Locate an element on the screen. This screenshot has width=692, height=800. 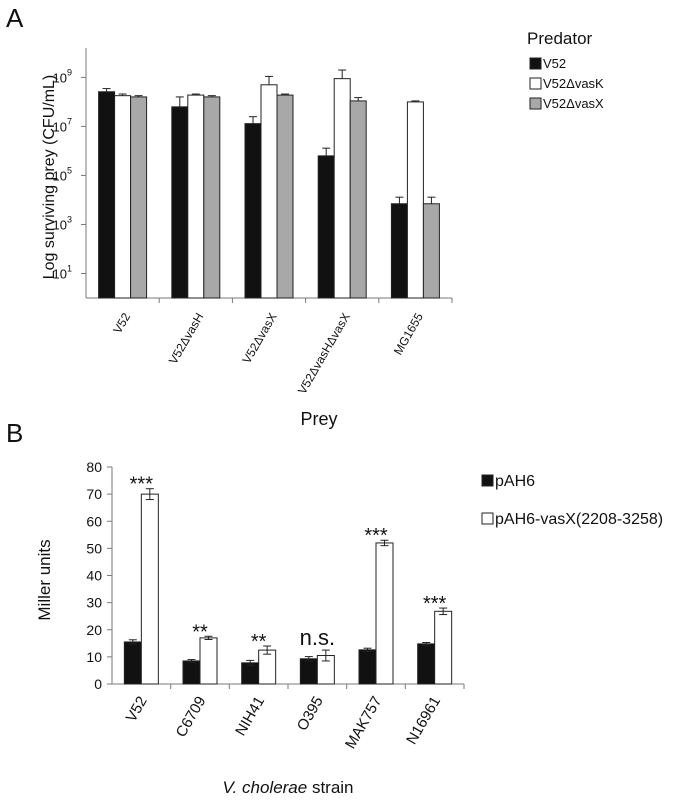
chart-b-y-tick-label: 20 is located at coordinates (94, 630).